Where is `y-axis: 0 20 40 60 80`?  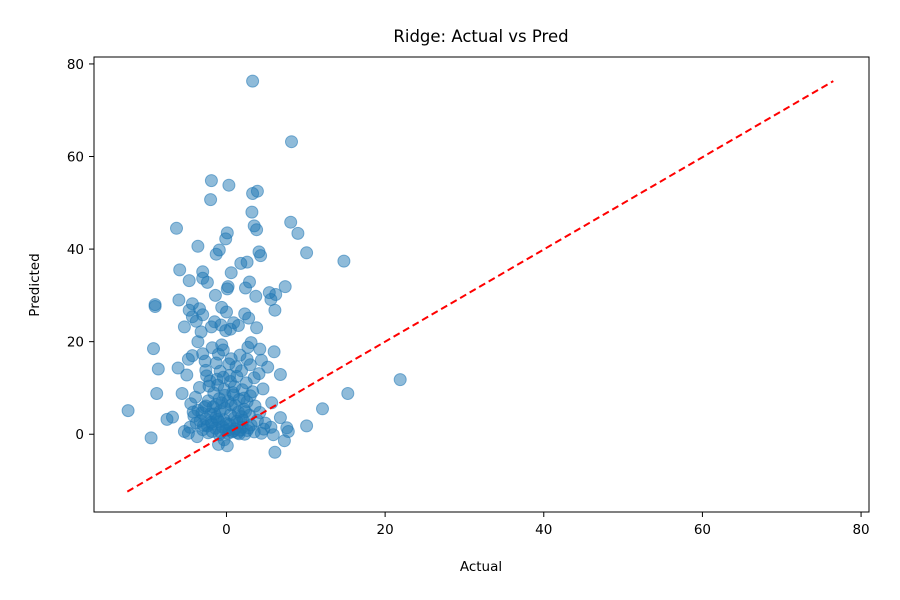
y-axis: 0 20 40 60 80 is located at coordinates (80, 250).